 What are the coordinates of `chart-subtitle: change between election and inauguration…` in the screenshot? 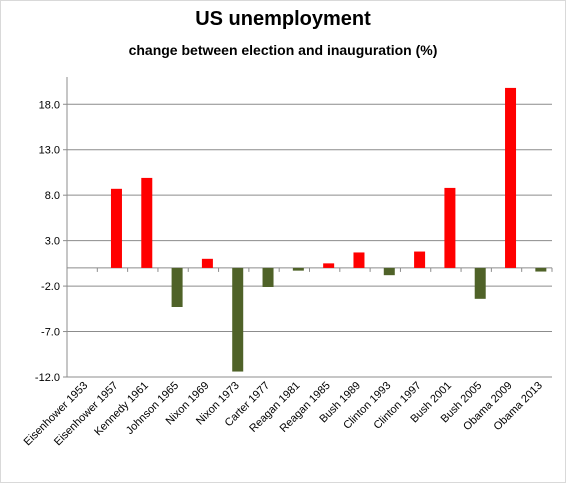 It's located at (283, 50).